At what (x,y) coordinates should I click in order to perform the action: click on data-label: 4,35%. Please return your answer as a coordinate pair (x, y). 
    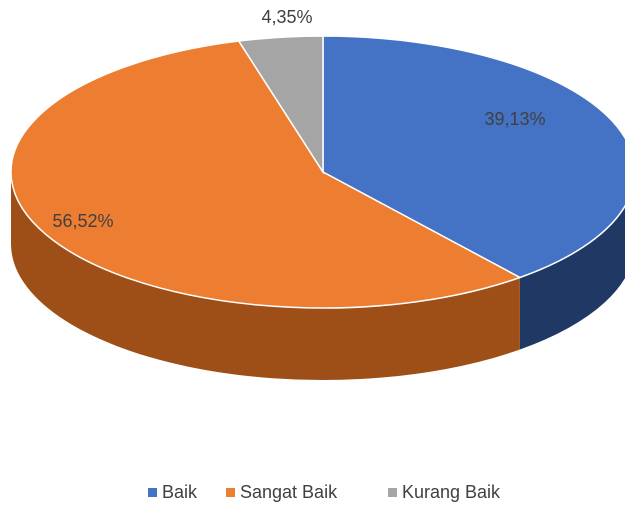
    Looking at the image, I should click on (286, 17).